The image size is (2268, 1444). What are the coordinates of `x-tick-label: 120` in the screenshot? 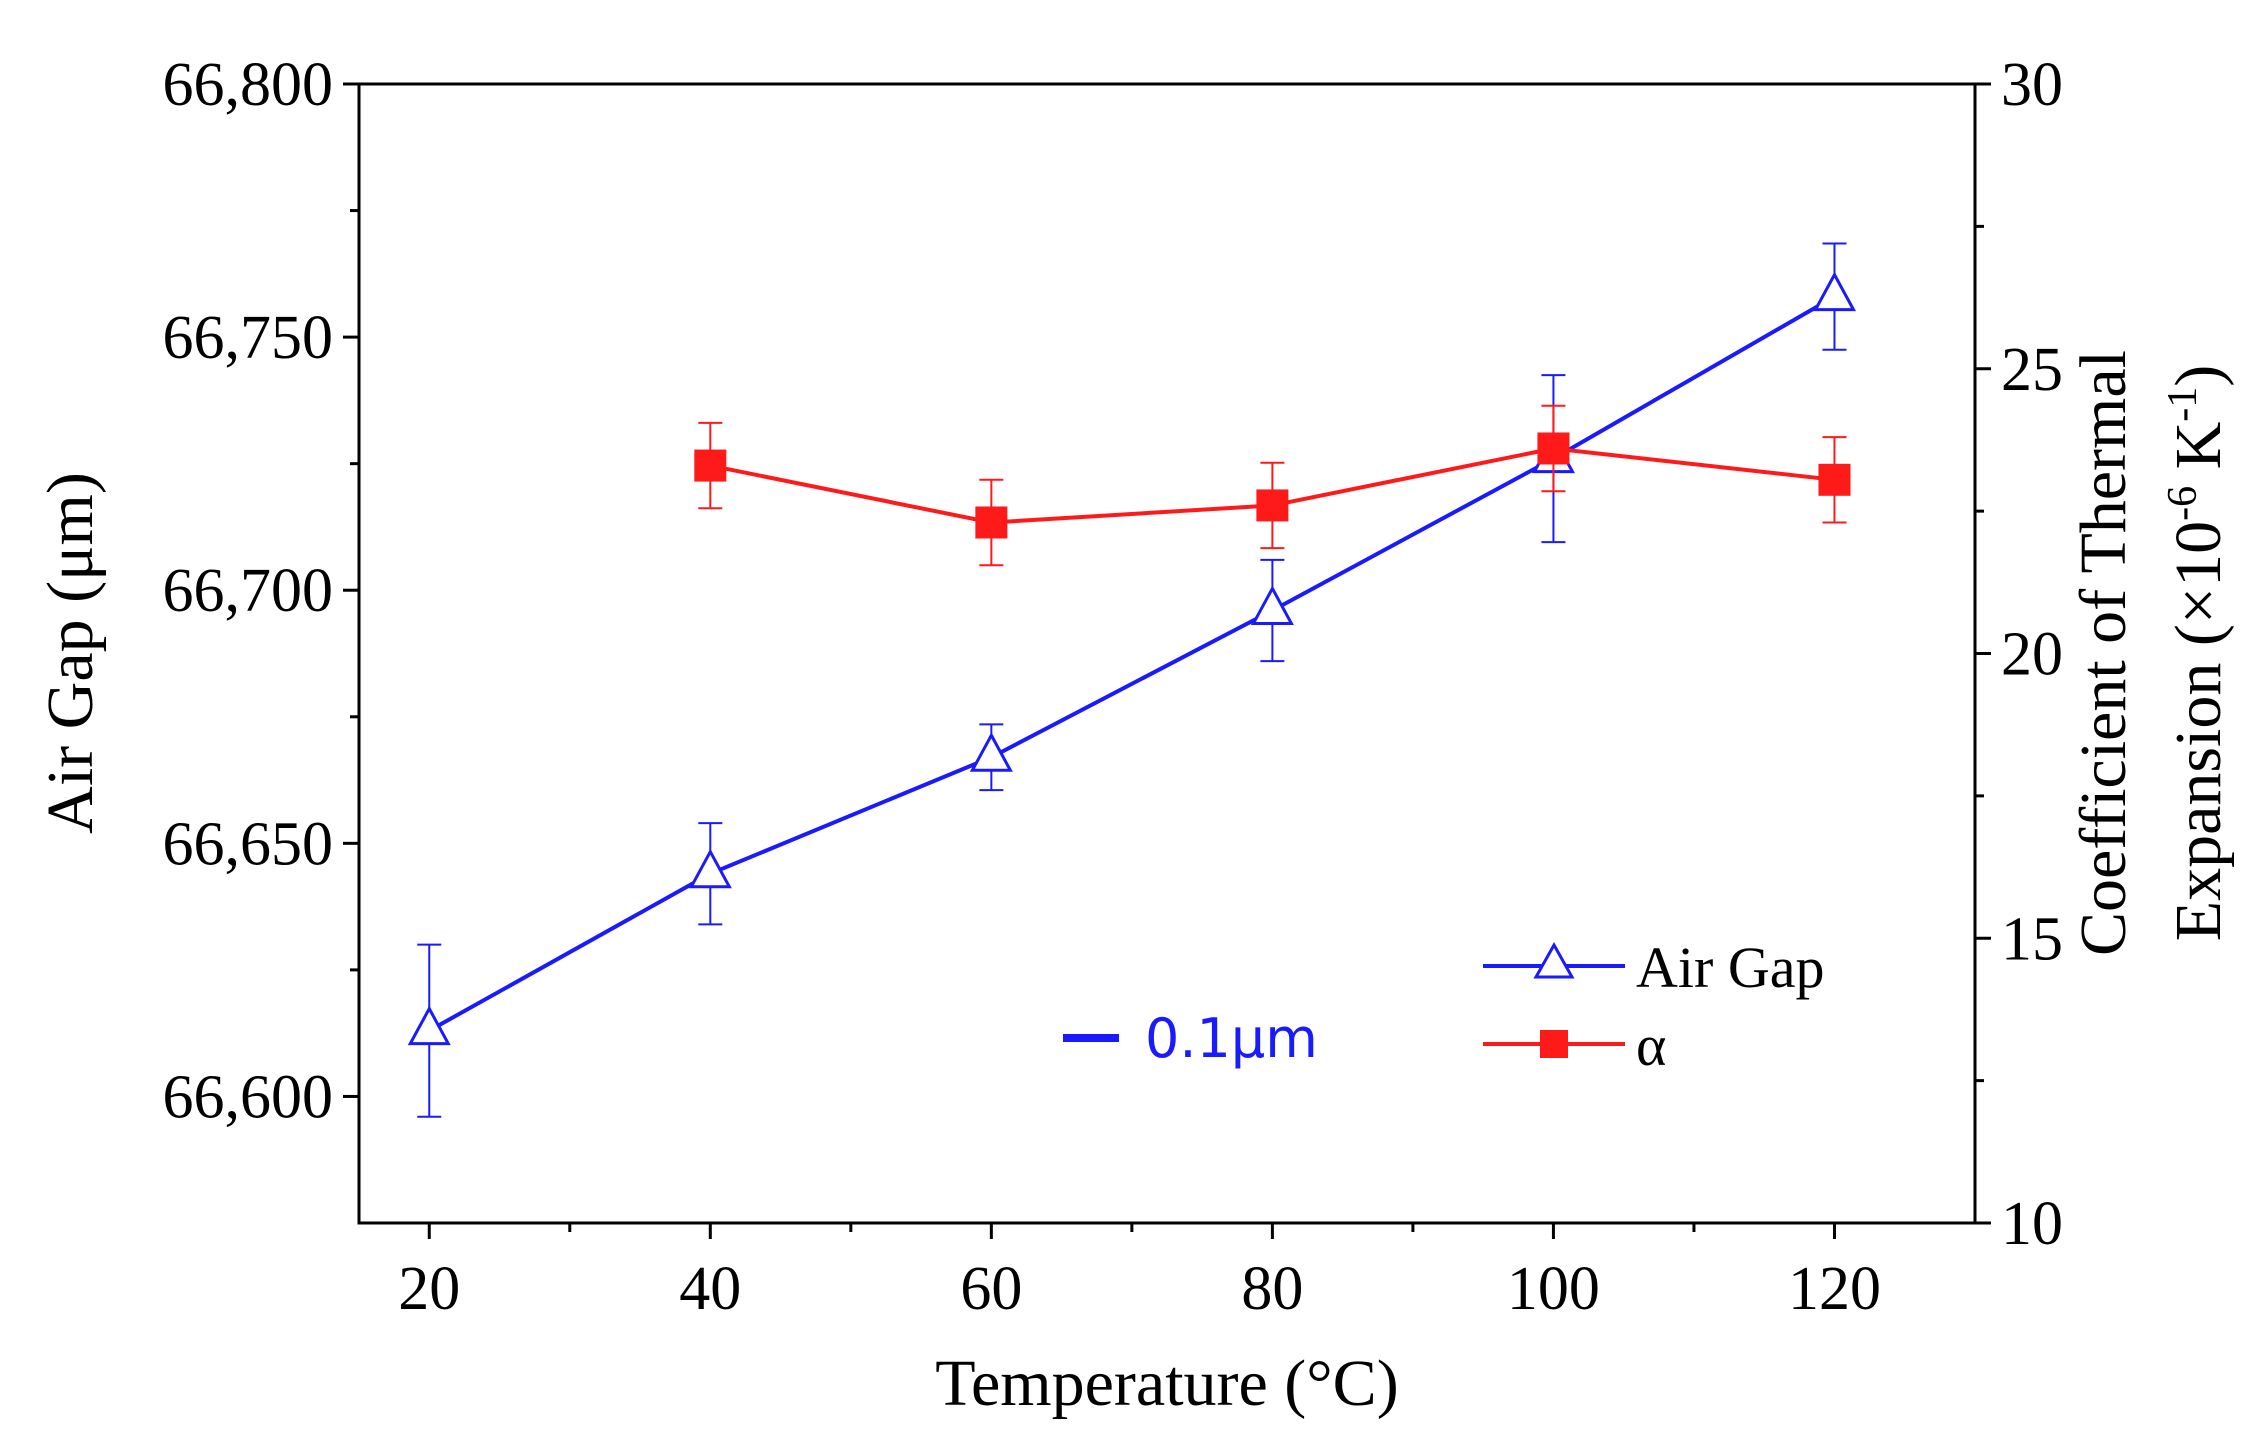 It's located at (1834, 1289).